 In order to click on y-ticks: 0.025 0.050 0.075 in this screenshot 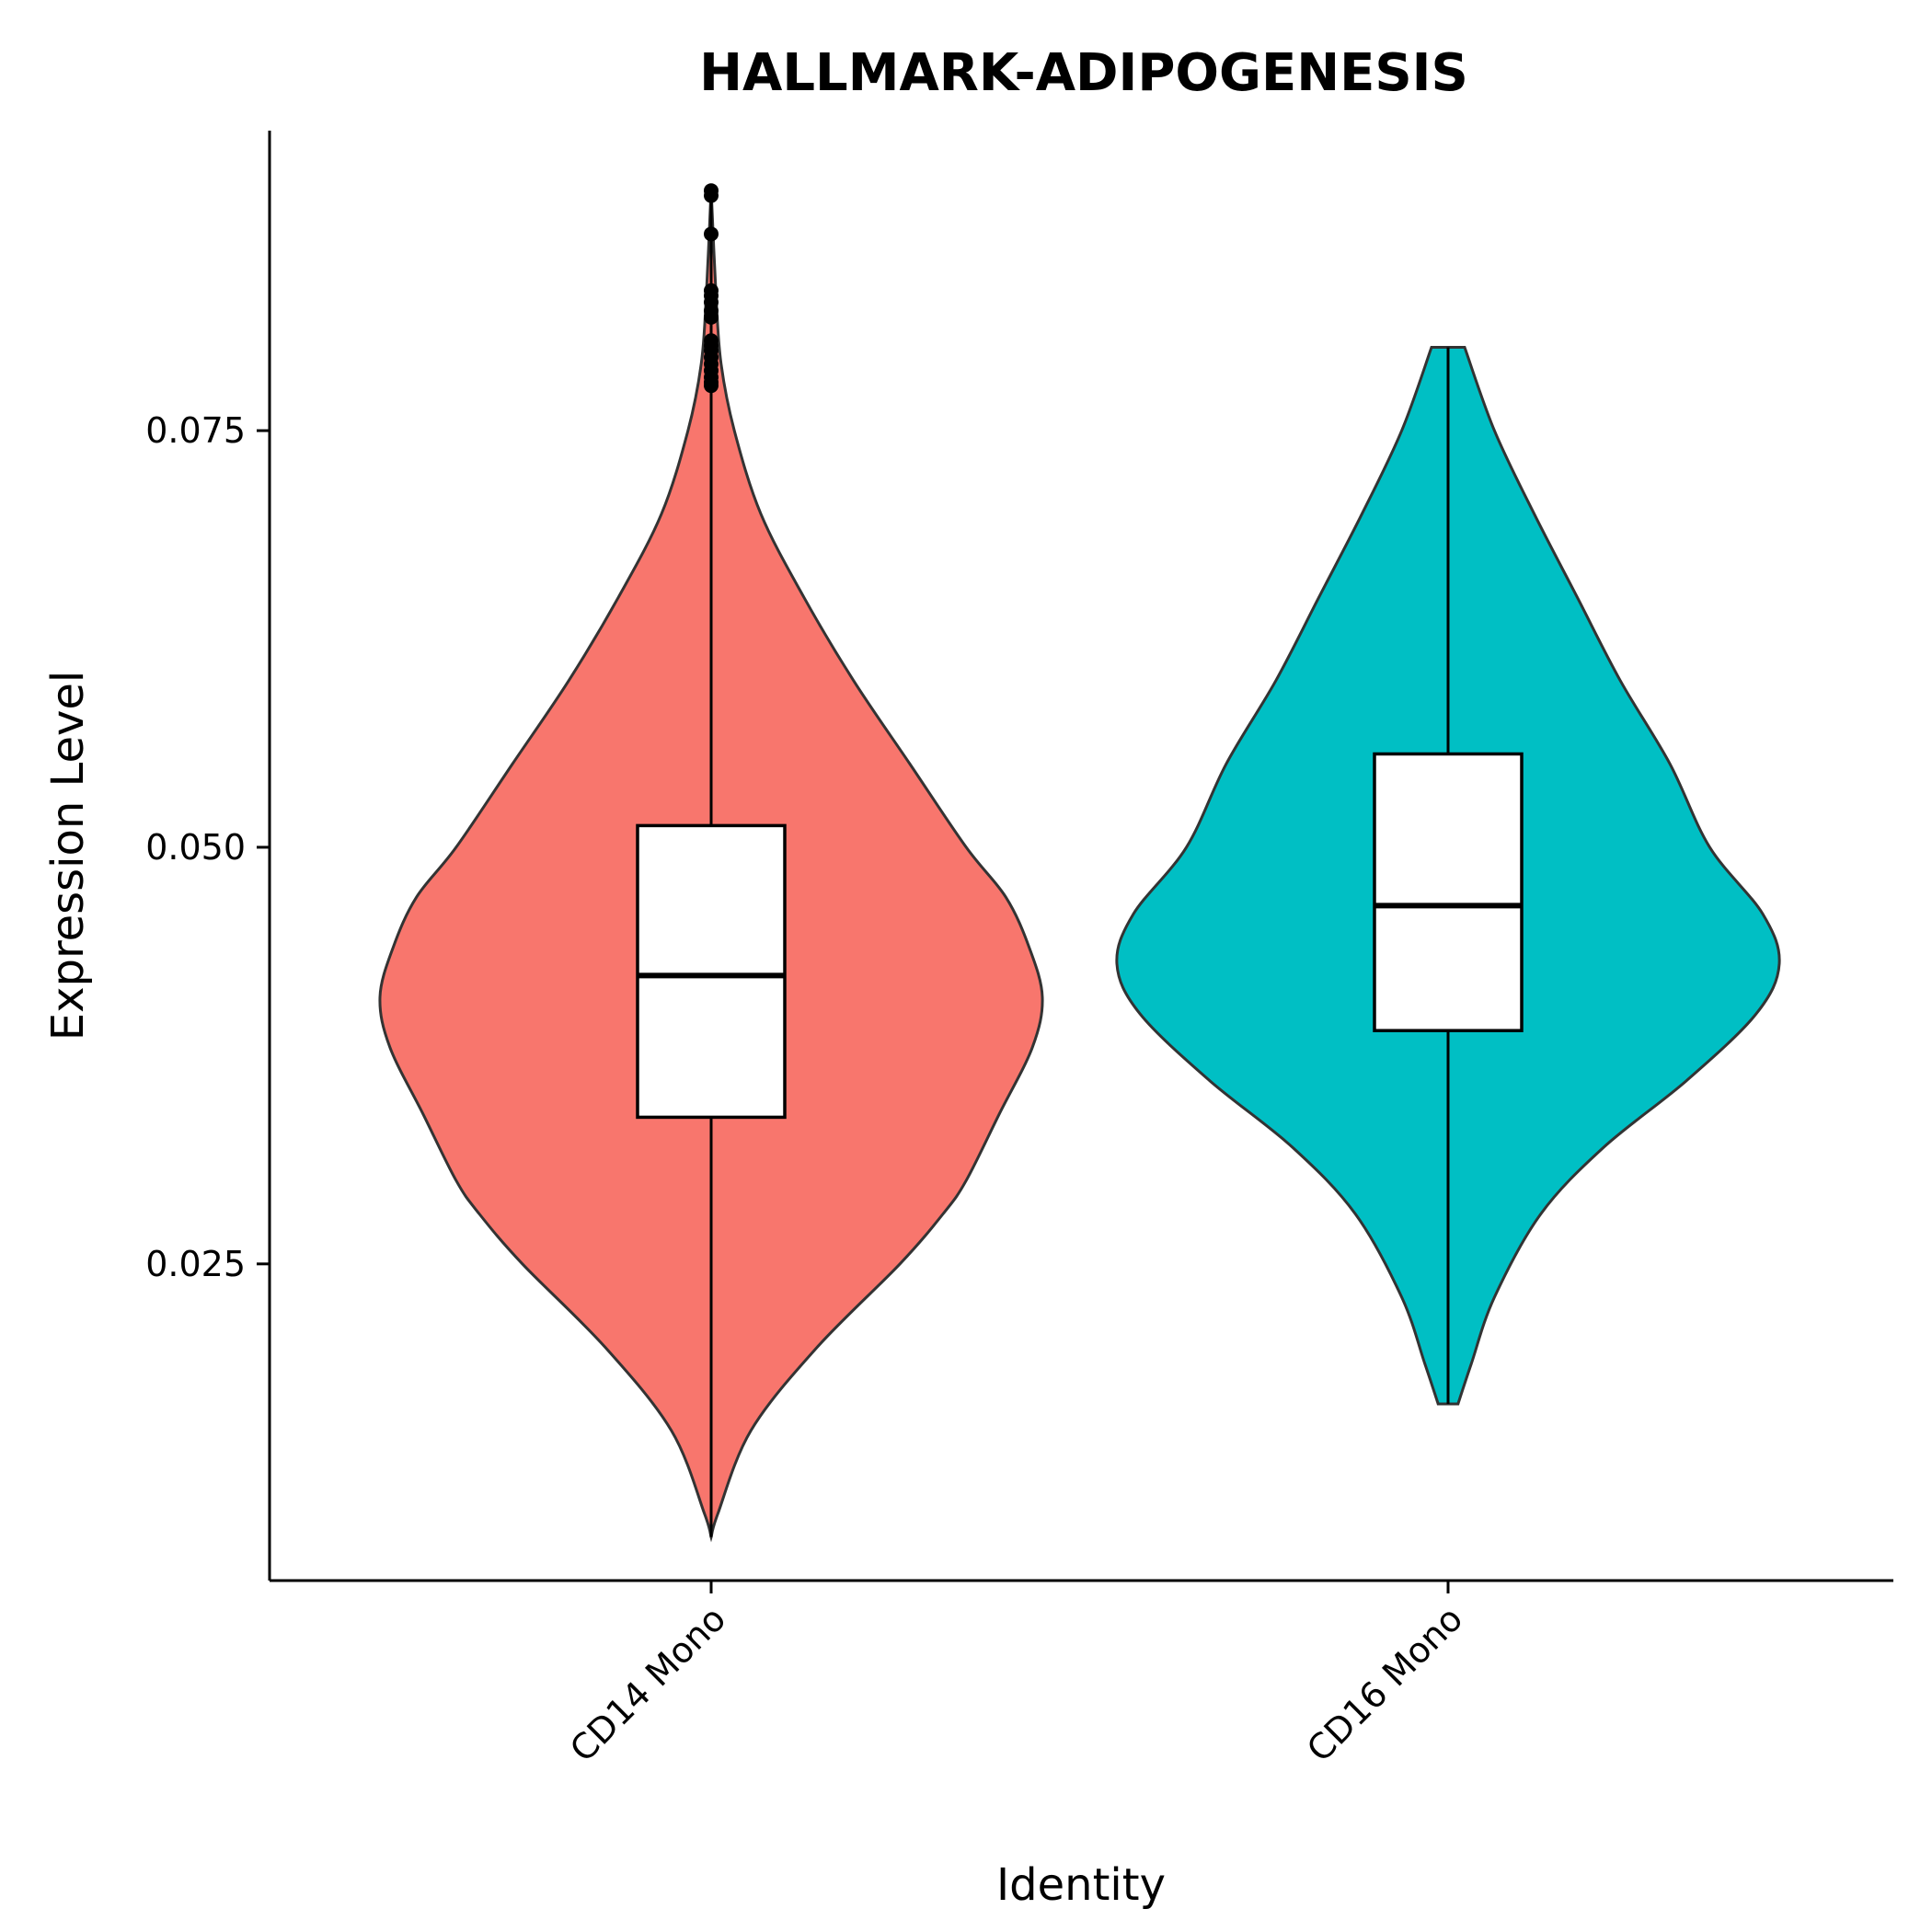, I will do `click(207, 847)`.